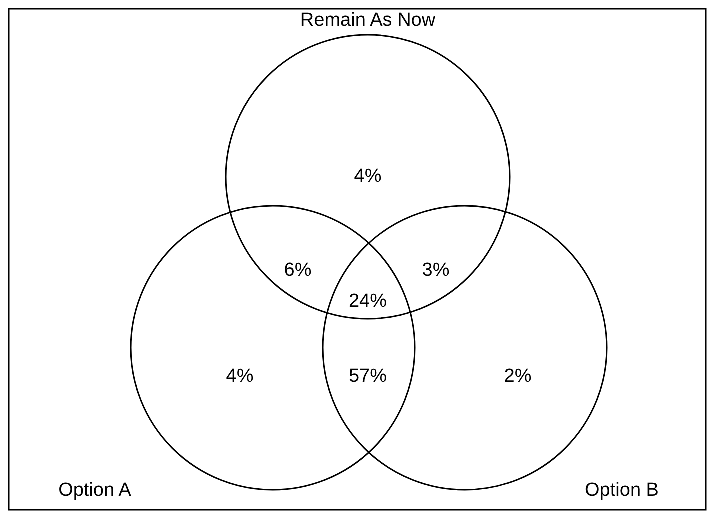  What do you see at coordinates (368, 376) in the screenshot?
I see `data-label: 57%` at bounding box center [368, 376].